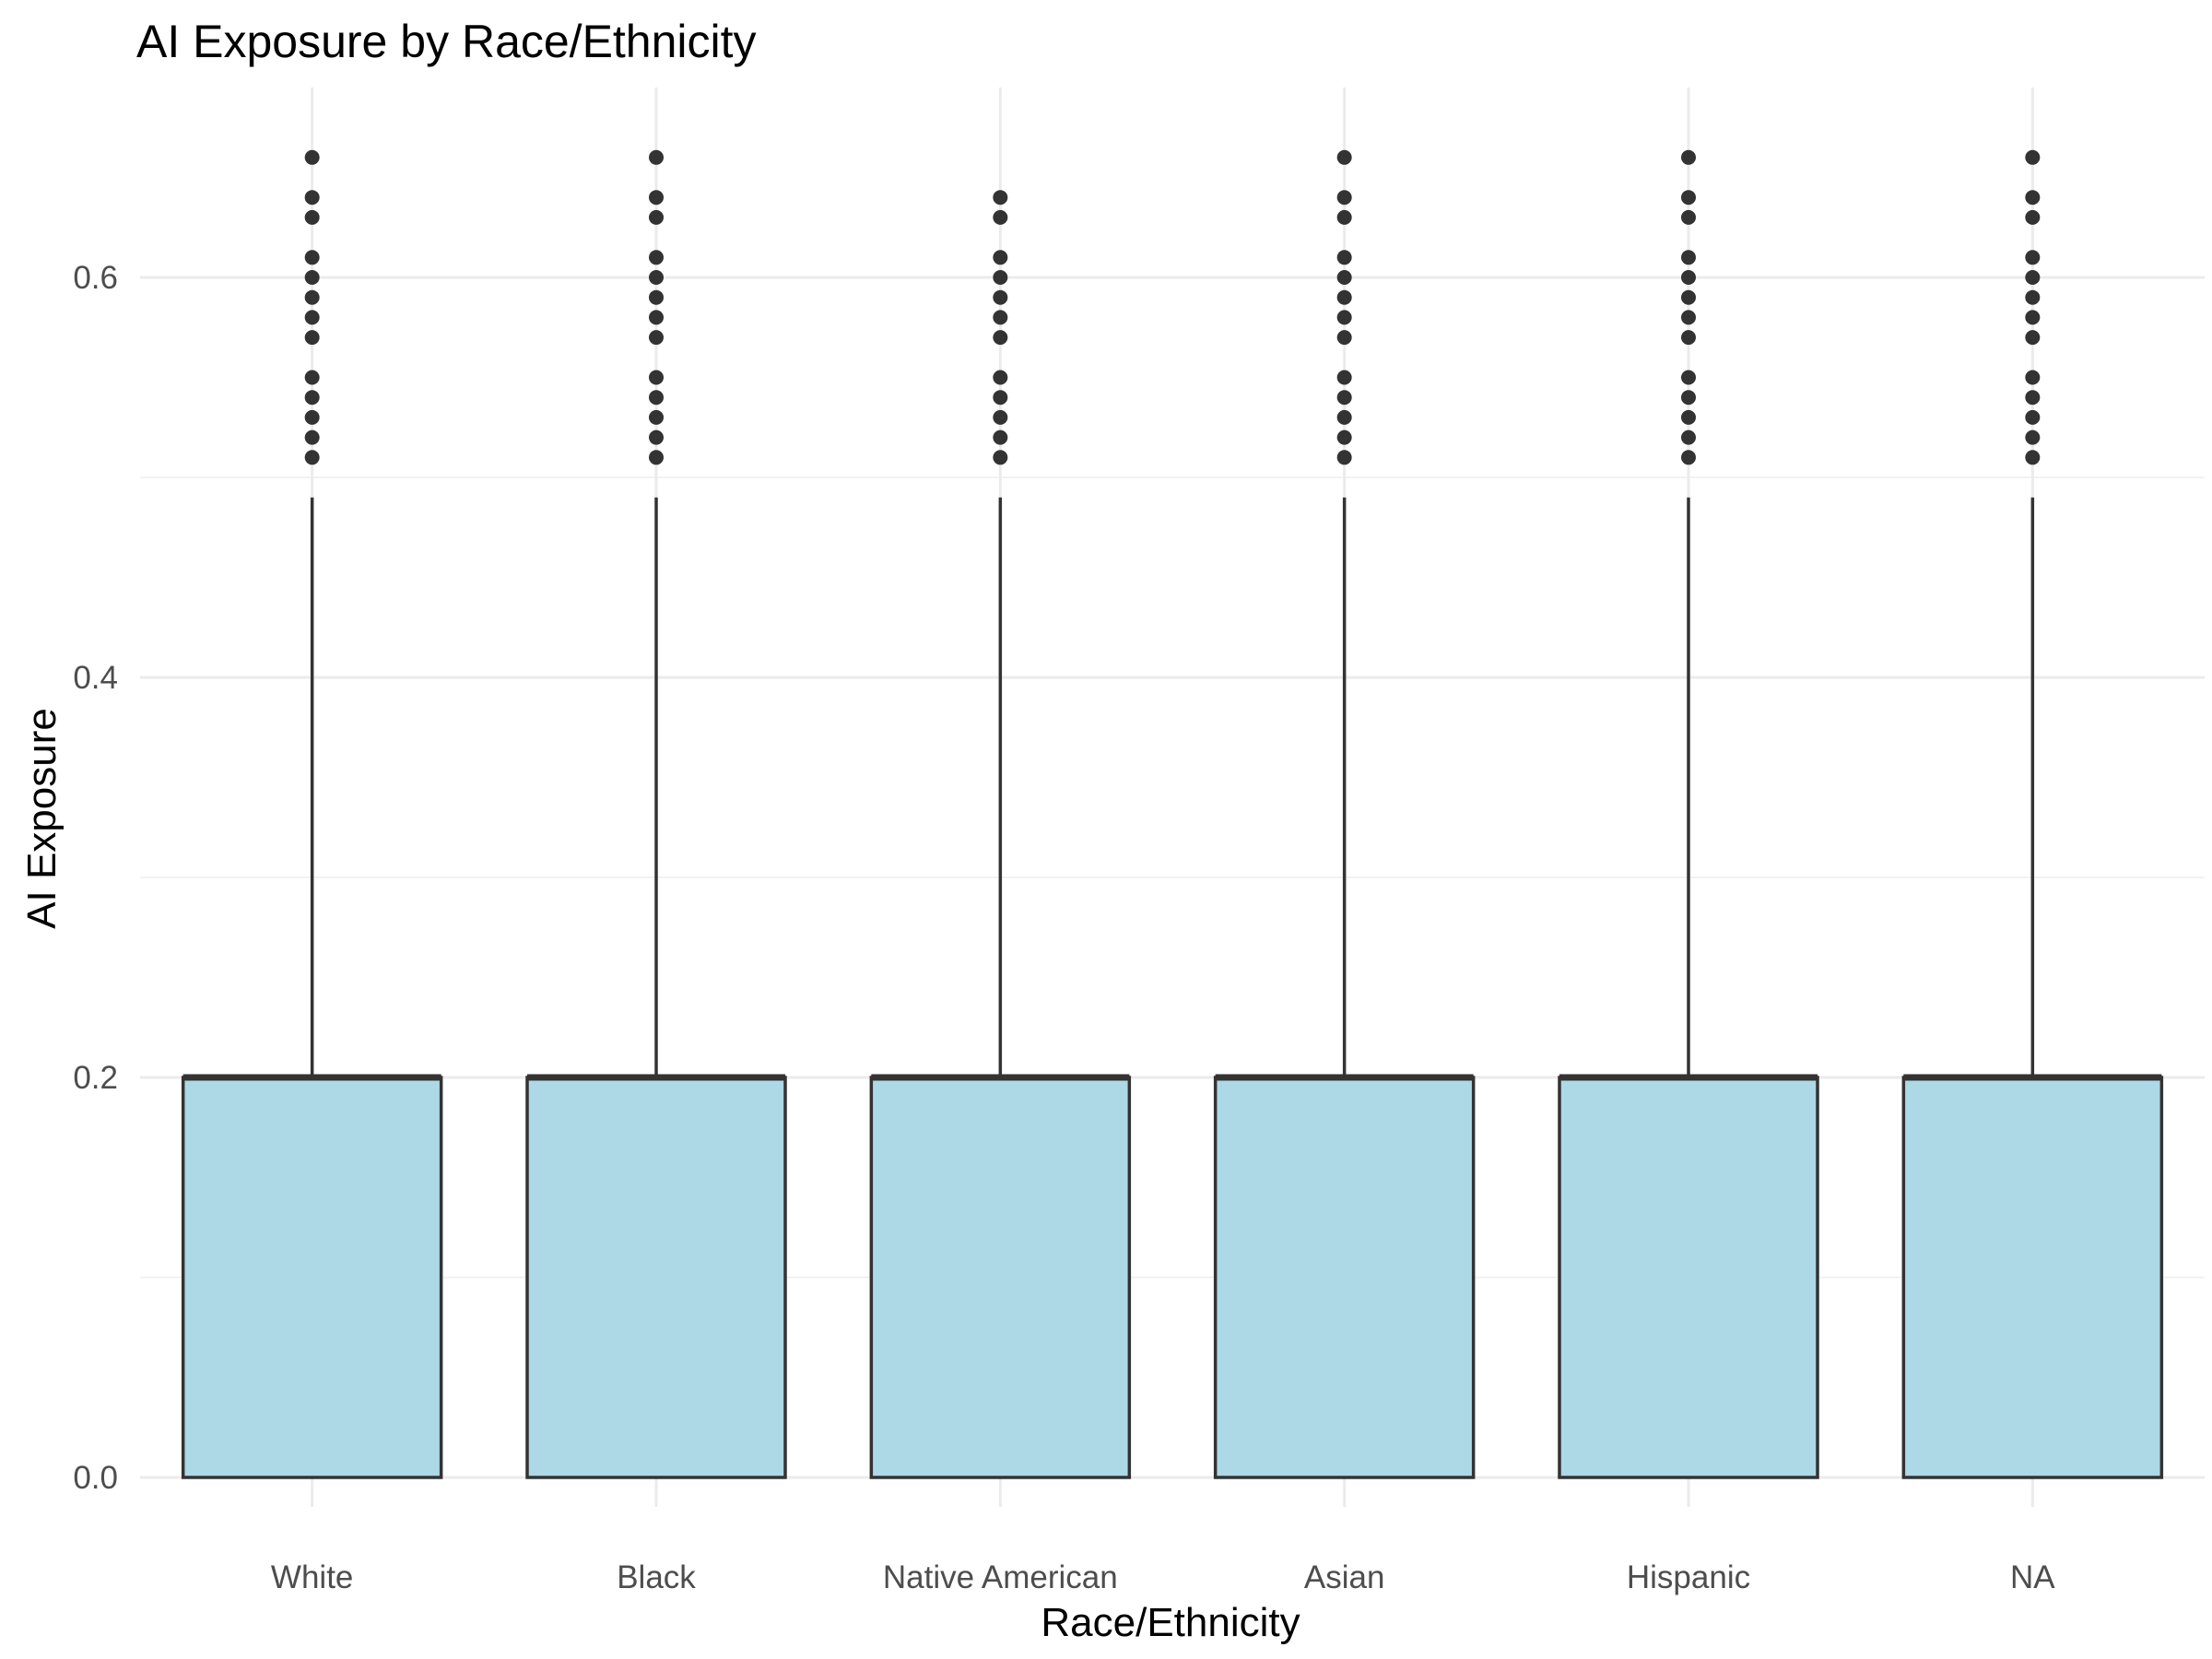 The image size is (2212, 1659). What do you see at coordinates (2032, 1577) in the screenshot?
I see `x-tick-label: NA` at bounding box center [2032, 1577].